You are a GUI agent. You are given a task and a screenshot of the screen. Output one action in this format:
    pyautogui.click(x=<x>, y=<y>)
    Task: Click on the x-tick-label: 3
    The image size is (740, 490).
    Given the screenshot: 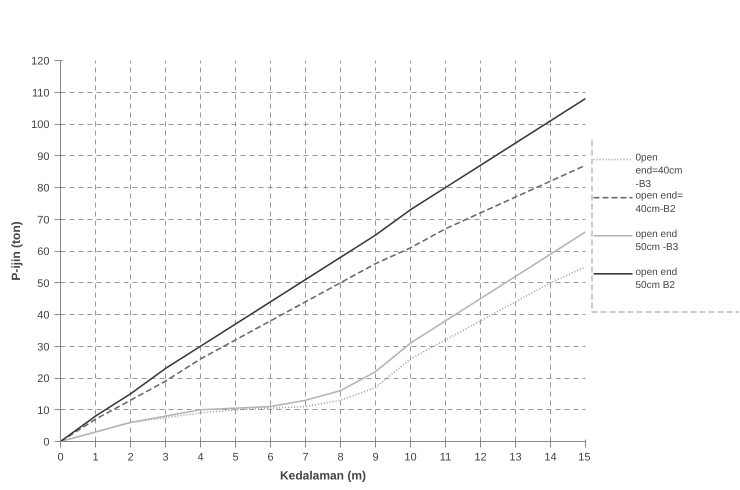 What is the action you would take?
    pyautogui.click(x=165, y=458)
    